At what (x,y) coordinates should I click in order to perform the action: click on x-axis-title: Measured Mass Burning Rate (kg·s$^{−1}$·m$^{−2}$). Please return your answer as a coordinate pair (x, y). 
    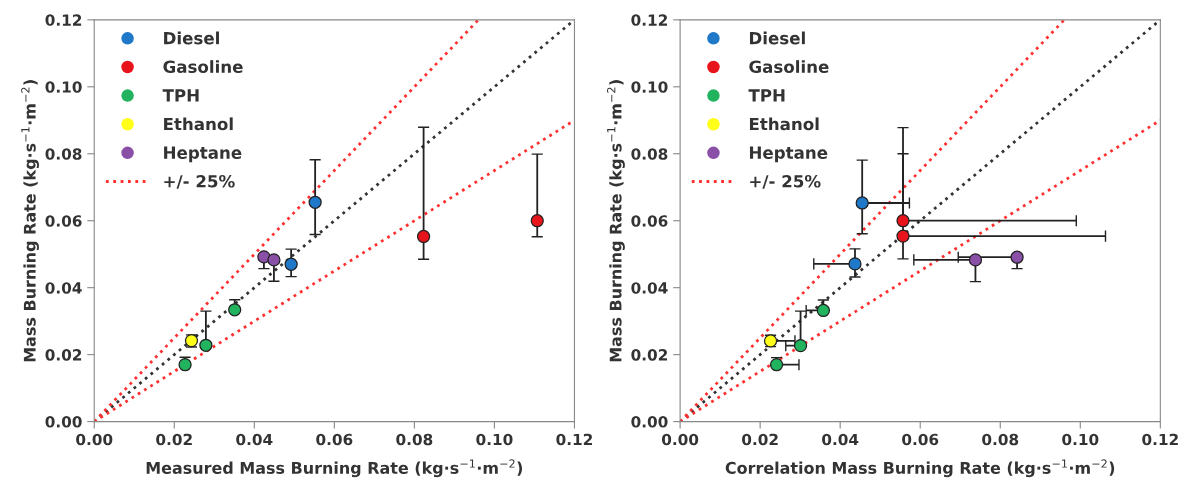
    Looking at the image, I should click on (334, 468).